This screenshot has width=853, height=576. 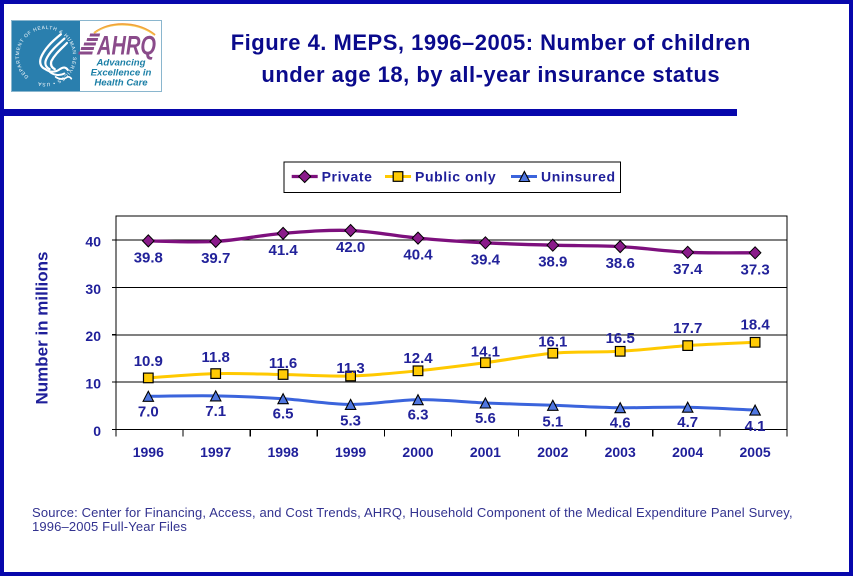 I want to click on svg-text: 5.1, so click(x=552, y=421).